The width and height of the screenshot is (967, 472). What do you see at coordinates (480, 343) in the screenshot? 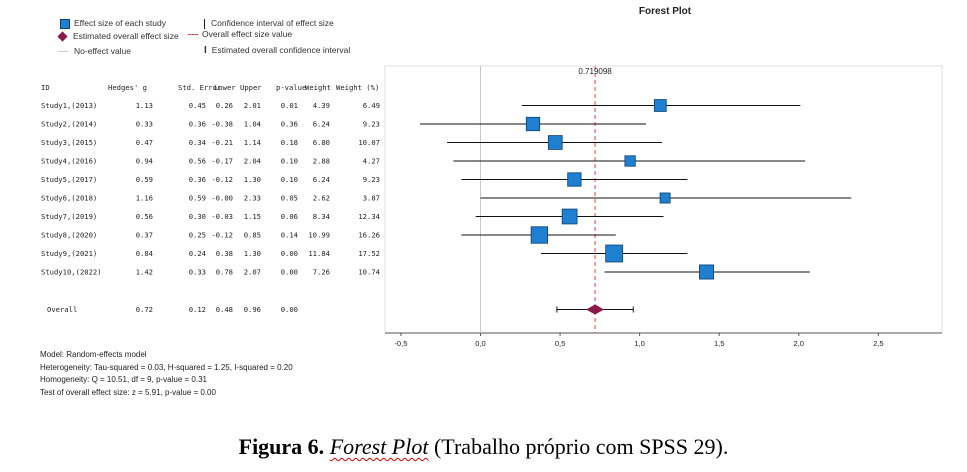
I see `x-tick-label: 0,0` at bounding box center [480, 343].